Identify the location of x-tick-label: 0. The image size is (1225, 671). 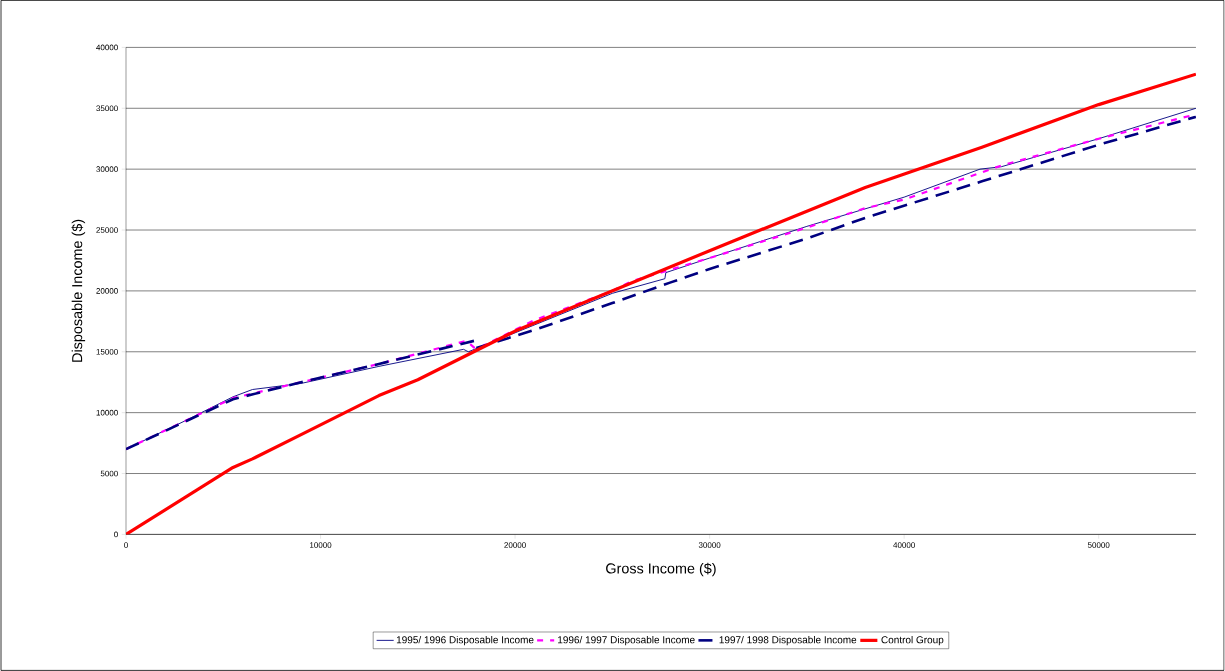
(126, 545).